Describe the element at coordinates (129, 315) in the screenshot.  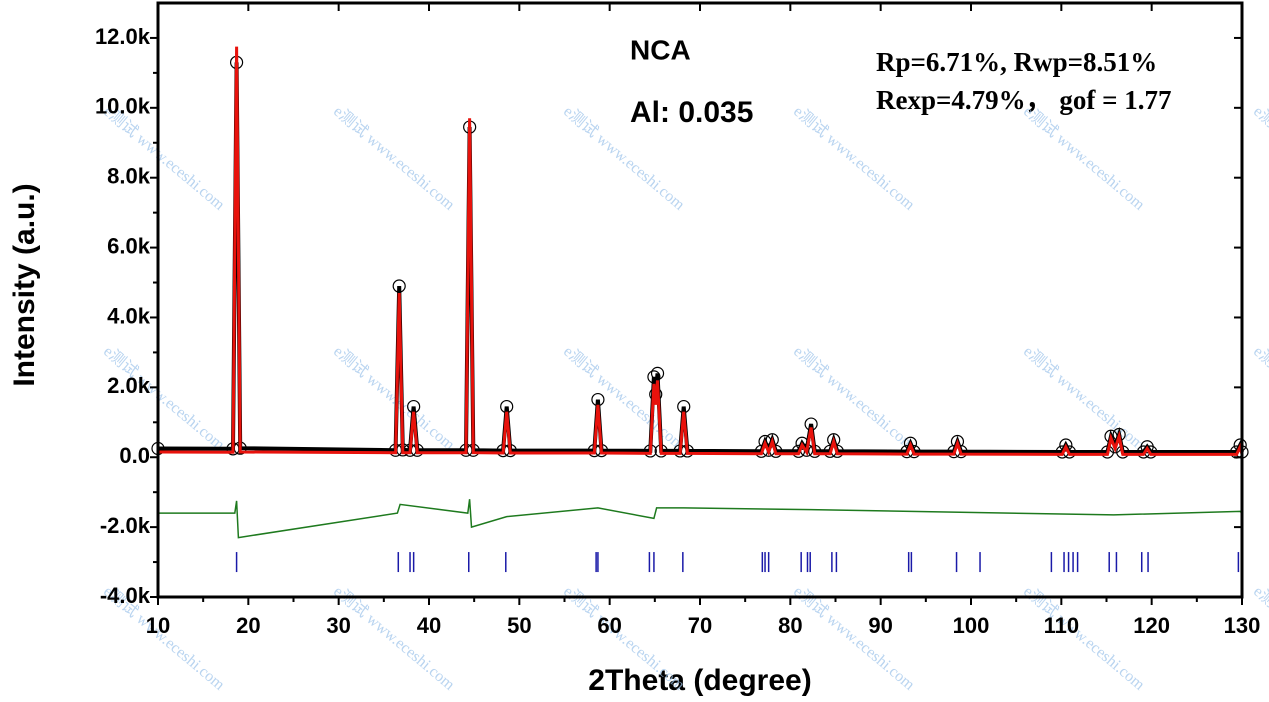
I see `y-tick-label: 4.0k` at that location.